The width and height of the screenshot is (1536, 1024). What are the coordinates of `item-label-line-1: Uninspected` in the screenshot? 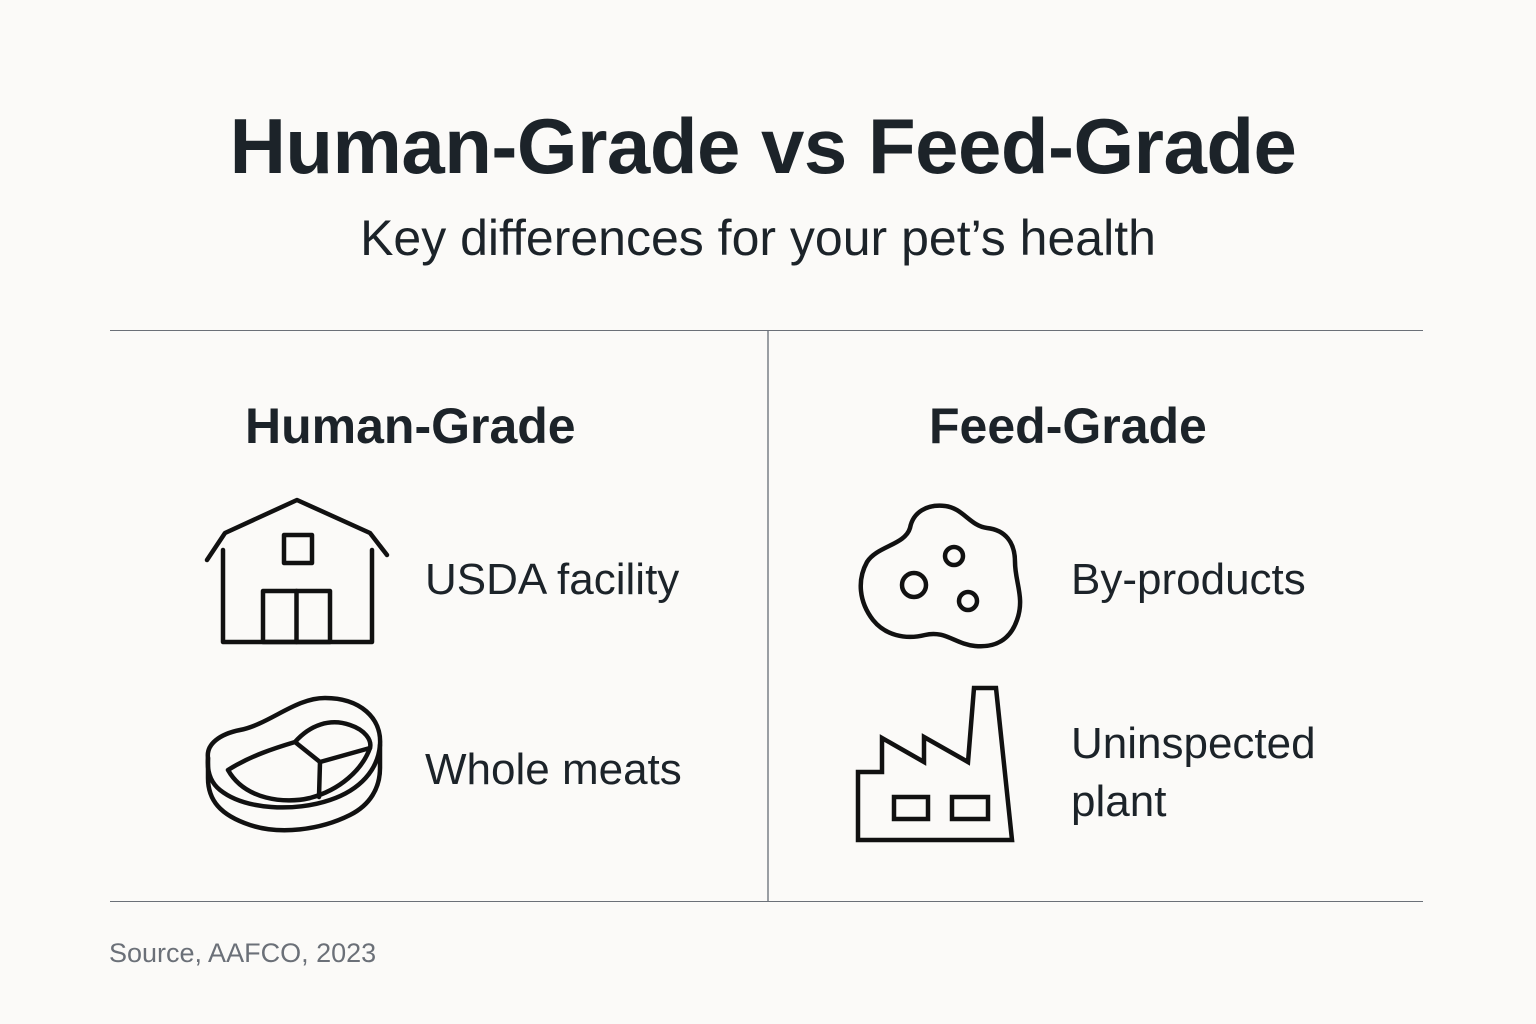 It's located at (1193, 743).